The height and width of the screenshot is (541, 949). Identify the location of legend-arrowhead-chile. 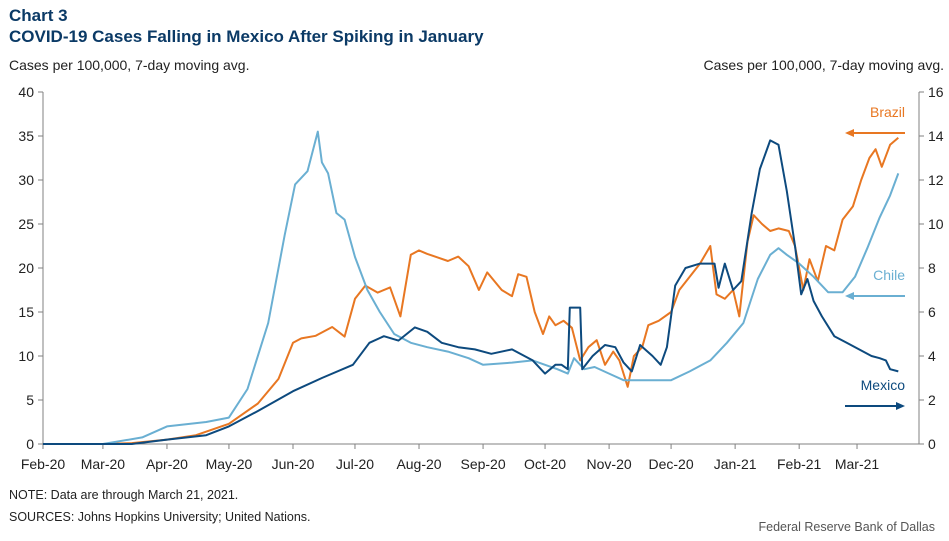
(849, 296).